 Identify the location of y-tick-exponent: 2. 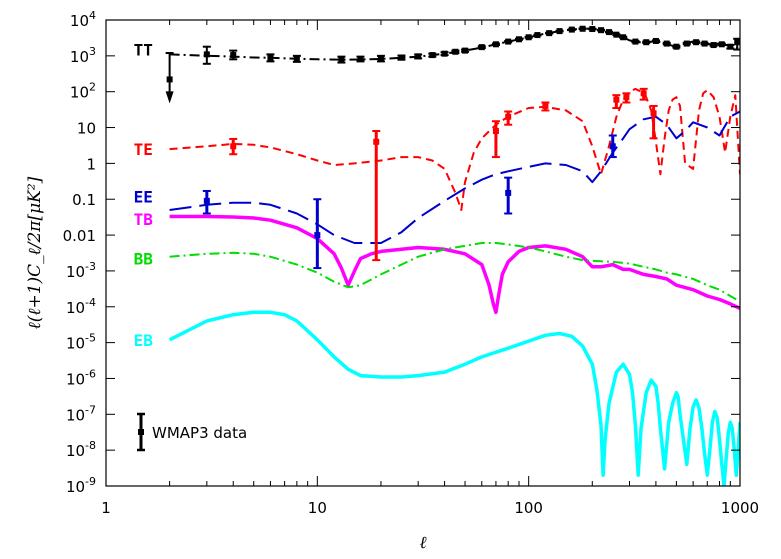
(92, 87).